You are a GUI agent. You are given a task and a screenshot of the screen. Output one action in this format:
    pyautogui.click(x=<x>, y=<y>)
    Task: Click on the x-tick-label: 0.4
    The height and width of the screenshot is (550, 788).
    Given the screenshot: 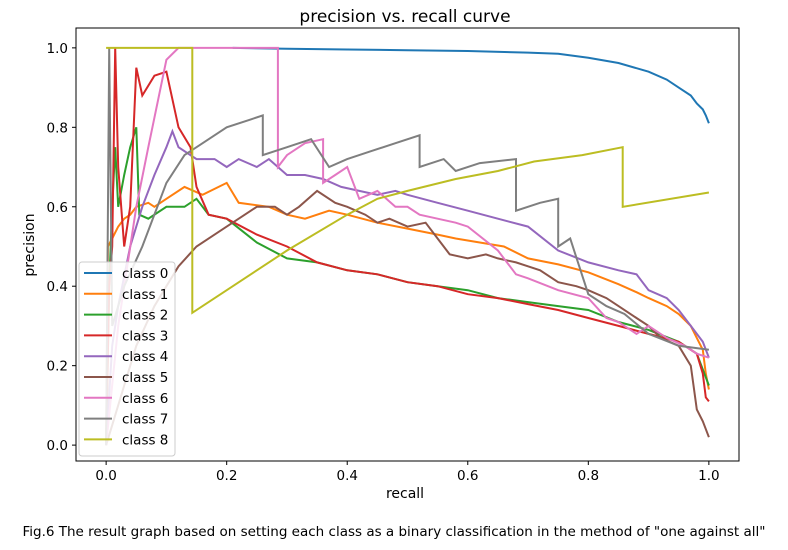 What is the action you would take?
    pyautogui.click(x=346, y=476)
    